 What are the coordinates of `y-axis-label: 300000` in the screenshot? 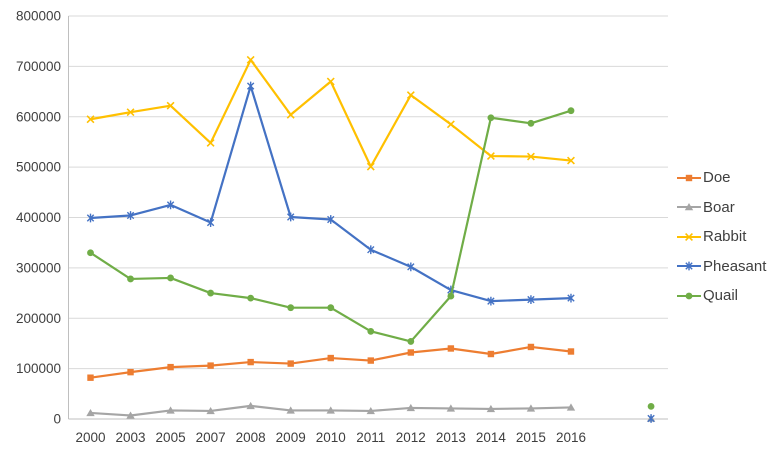 It's located at (38, 267).